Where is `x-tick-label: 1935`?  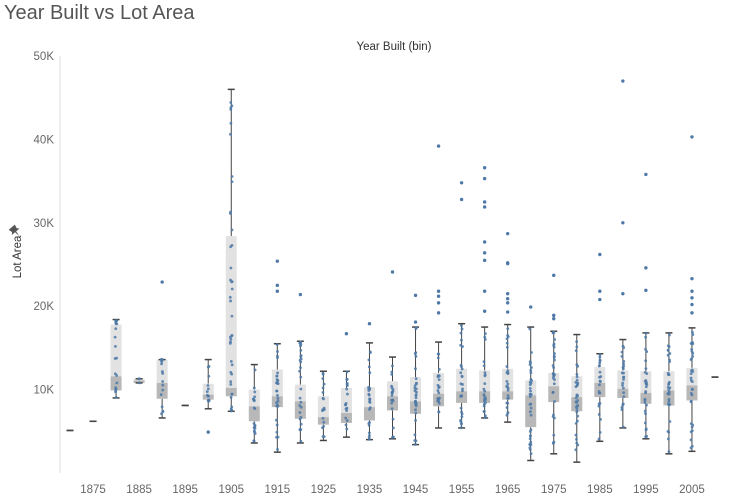 x-tick-label: 1935 is located at coordinates (370, 490).